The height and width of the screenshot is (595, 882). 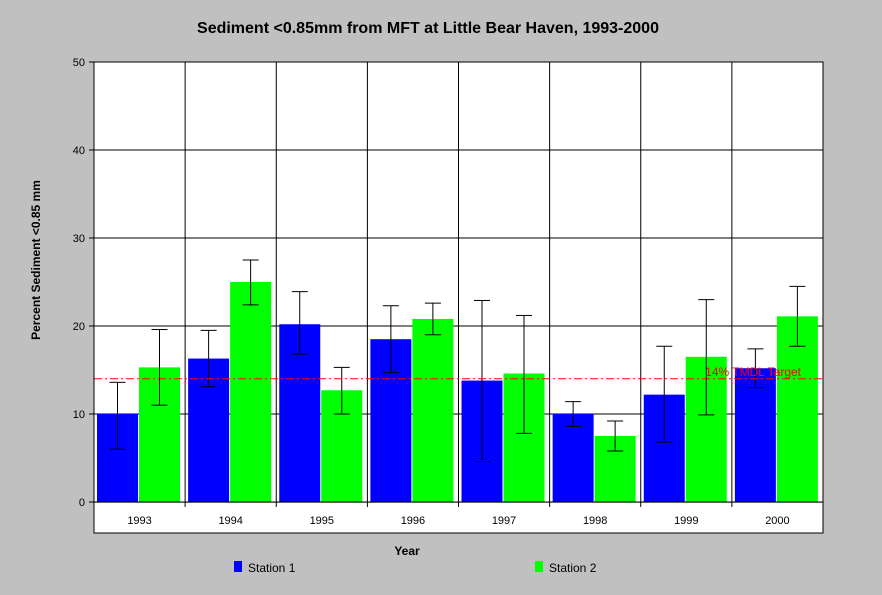 I want to click on x-axis-box, so click(x=458, y=517).